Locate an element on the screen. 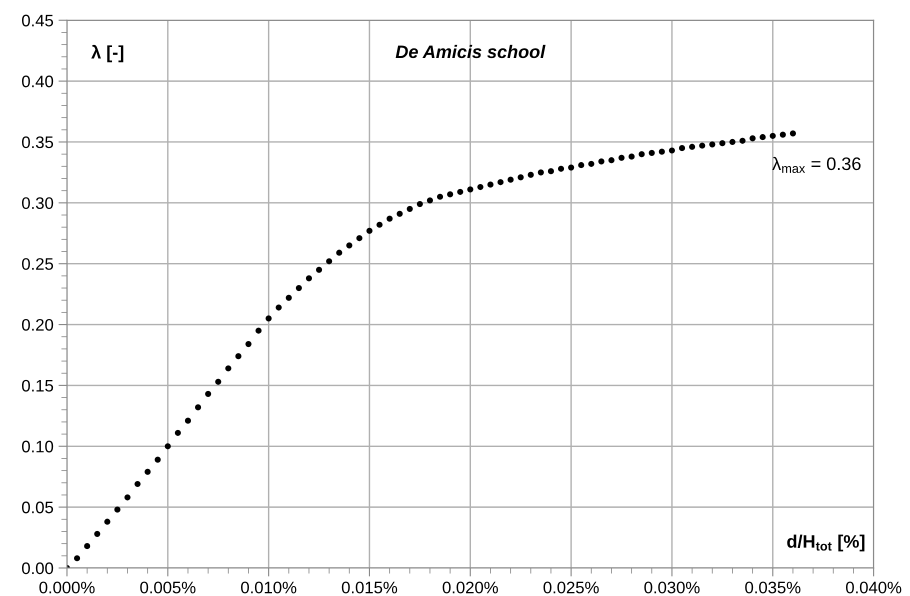  y-tick-label: 0.15 is located at coordinates (38, 386).